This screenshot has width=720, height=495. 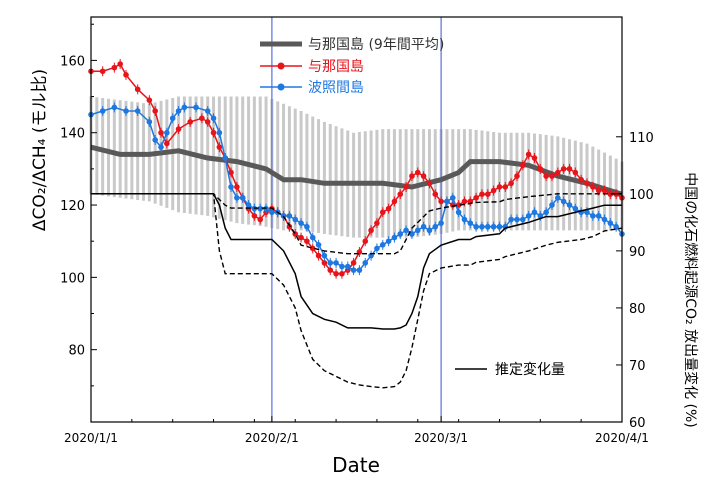 I want to click on left-tick-label: 120, so click(x=72, y=206).